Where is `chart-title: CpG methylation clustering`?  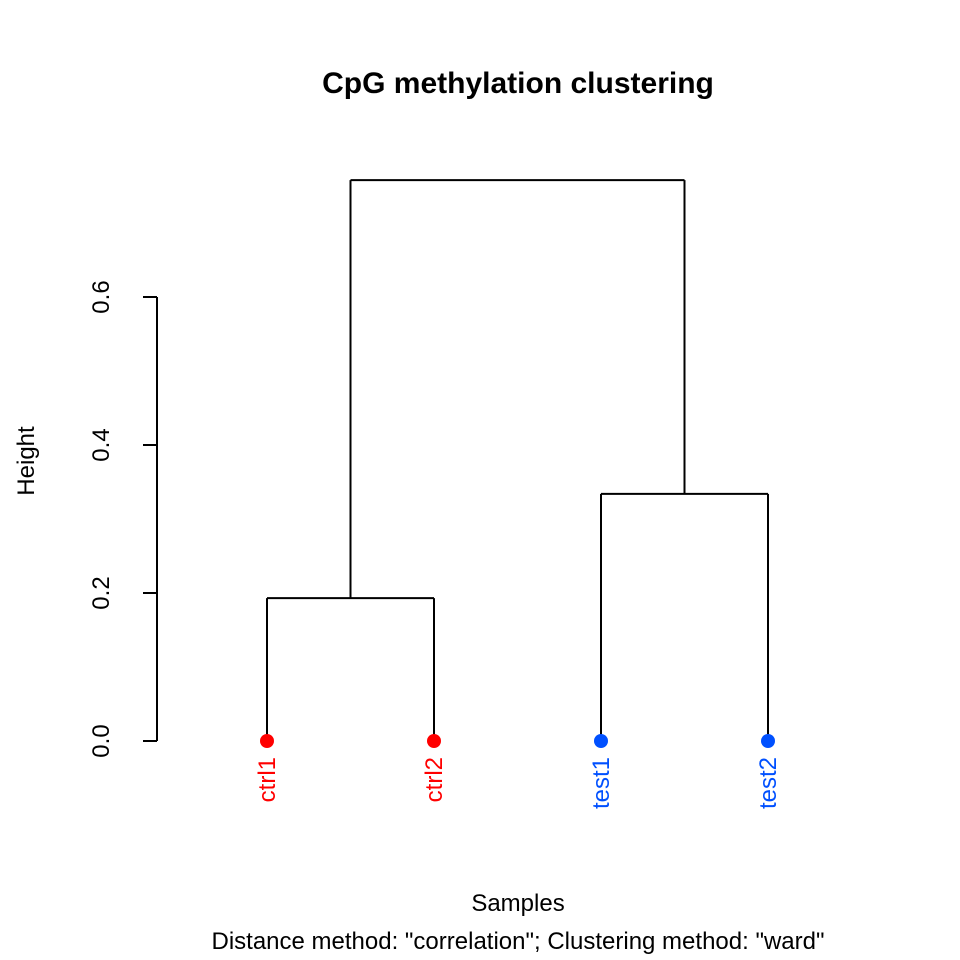 chart-title: CpG methylation clustering is located at coordinates (518, 83).